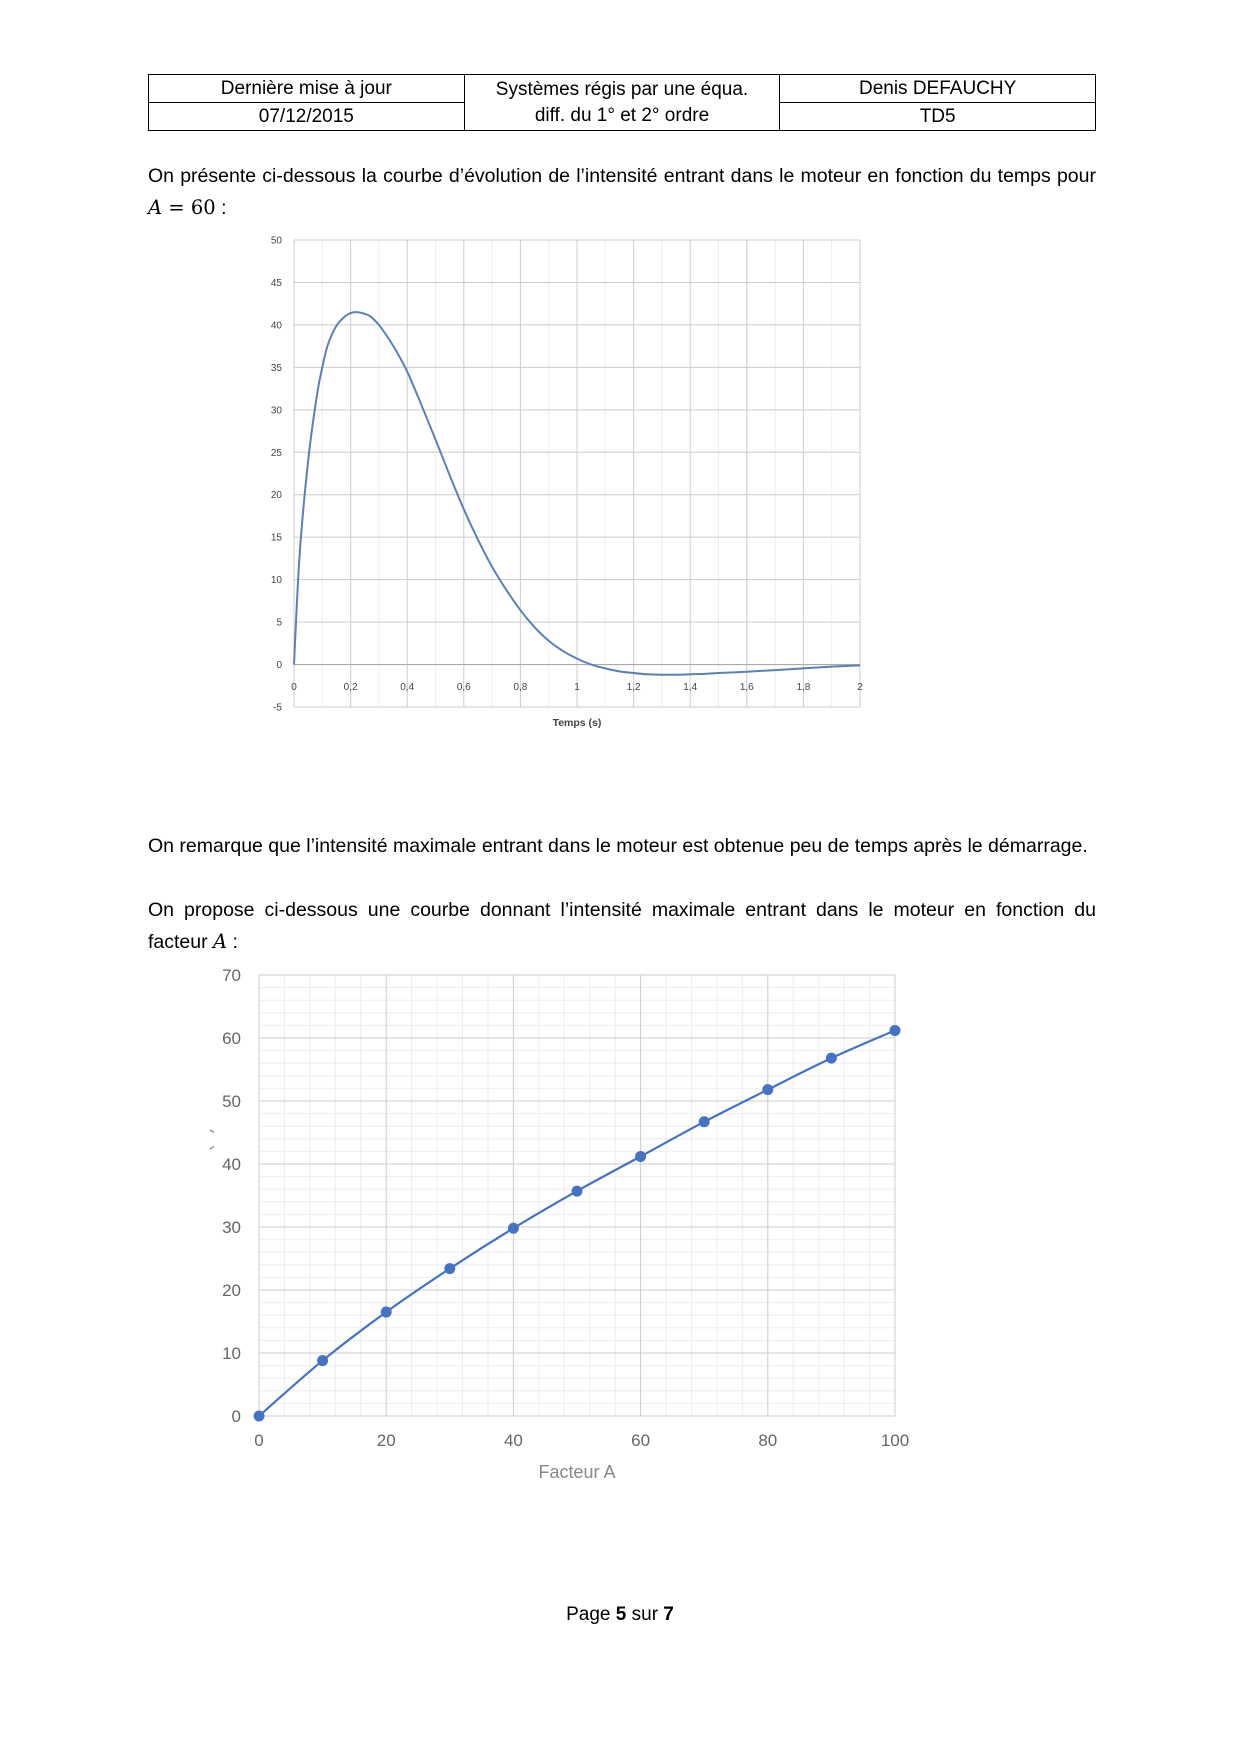  Describe the element at coordinates (577, 493) in the screenshot. I see `series-line` at that location.